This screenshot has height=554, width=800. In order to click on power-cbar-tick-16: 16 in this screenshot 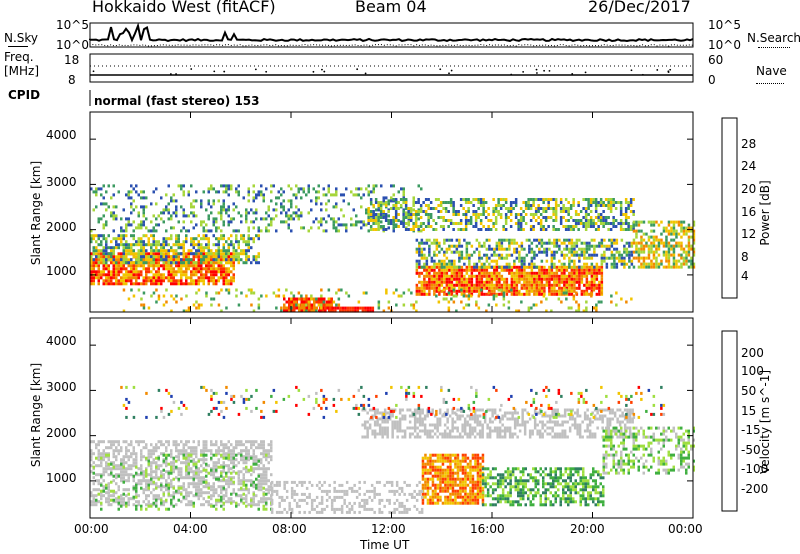, I will do `click(749, 212)`.